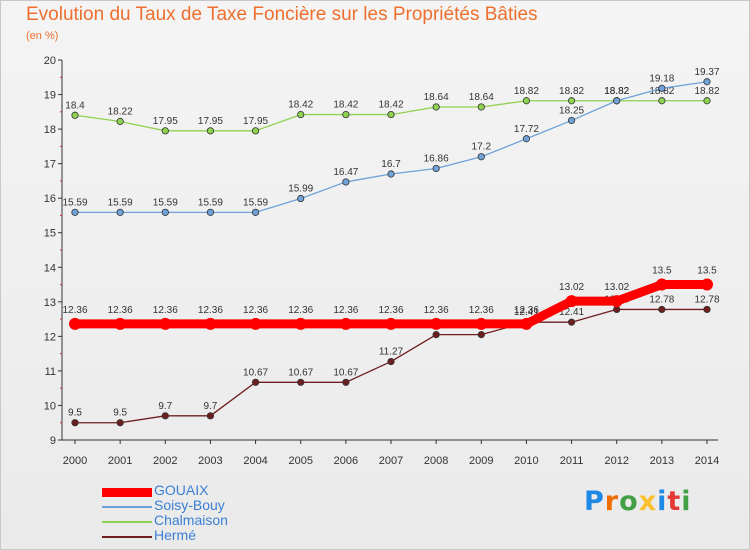  What do you see at coordinates (50, 96) in the screenshot?
I see `y-tick-label: 19` at bounding box center [50, 96].